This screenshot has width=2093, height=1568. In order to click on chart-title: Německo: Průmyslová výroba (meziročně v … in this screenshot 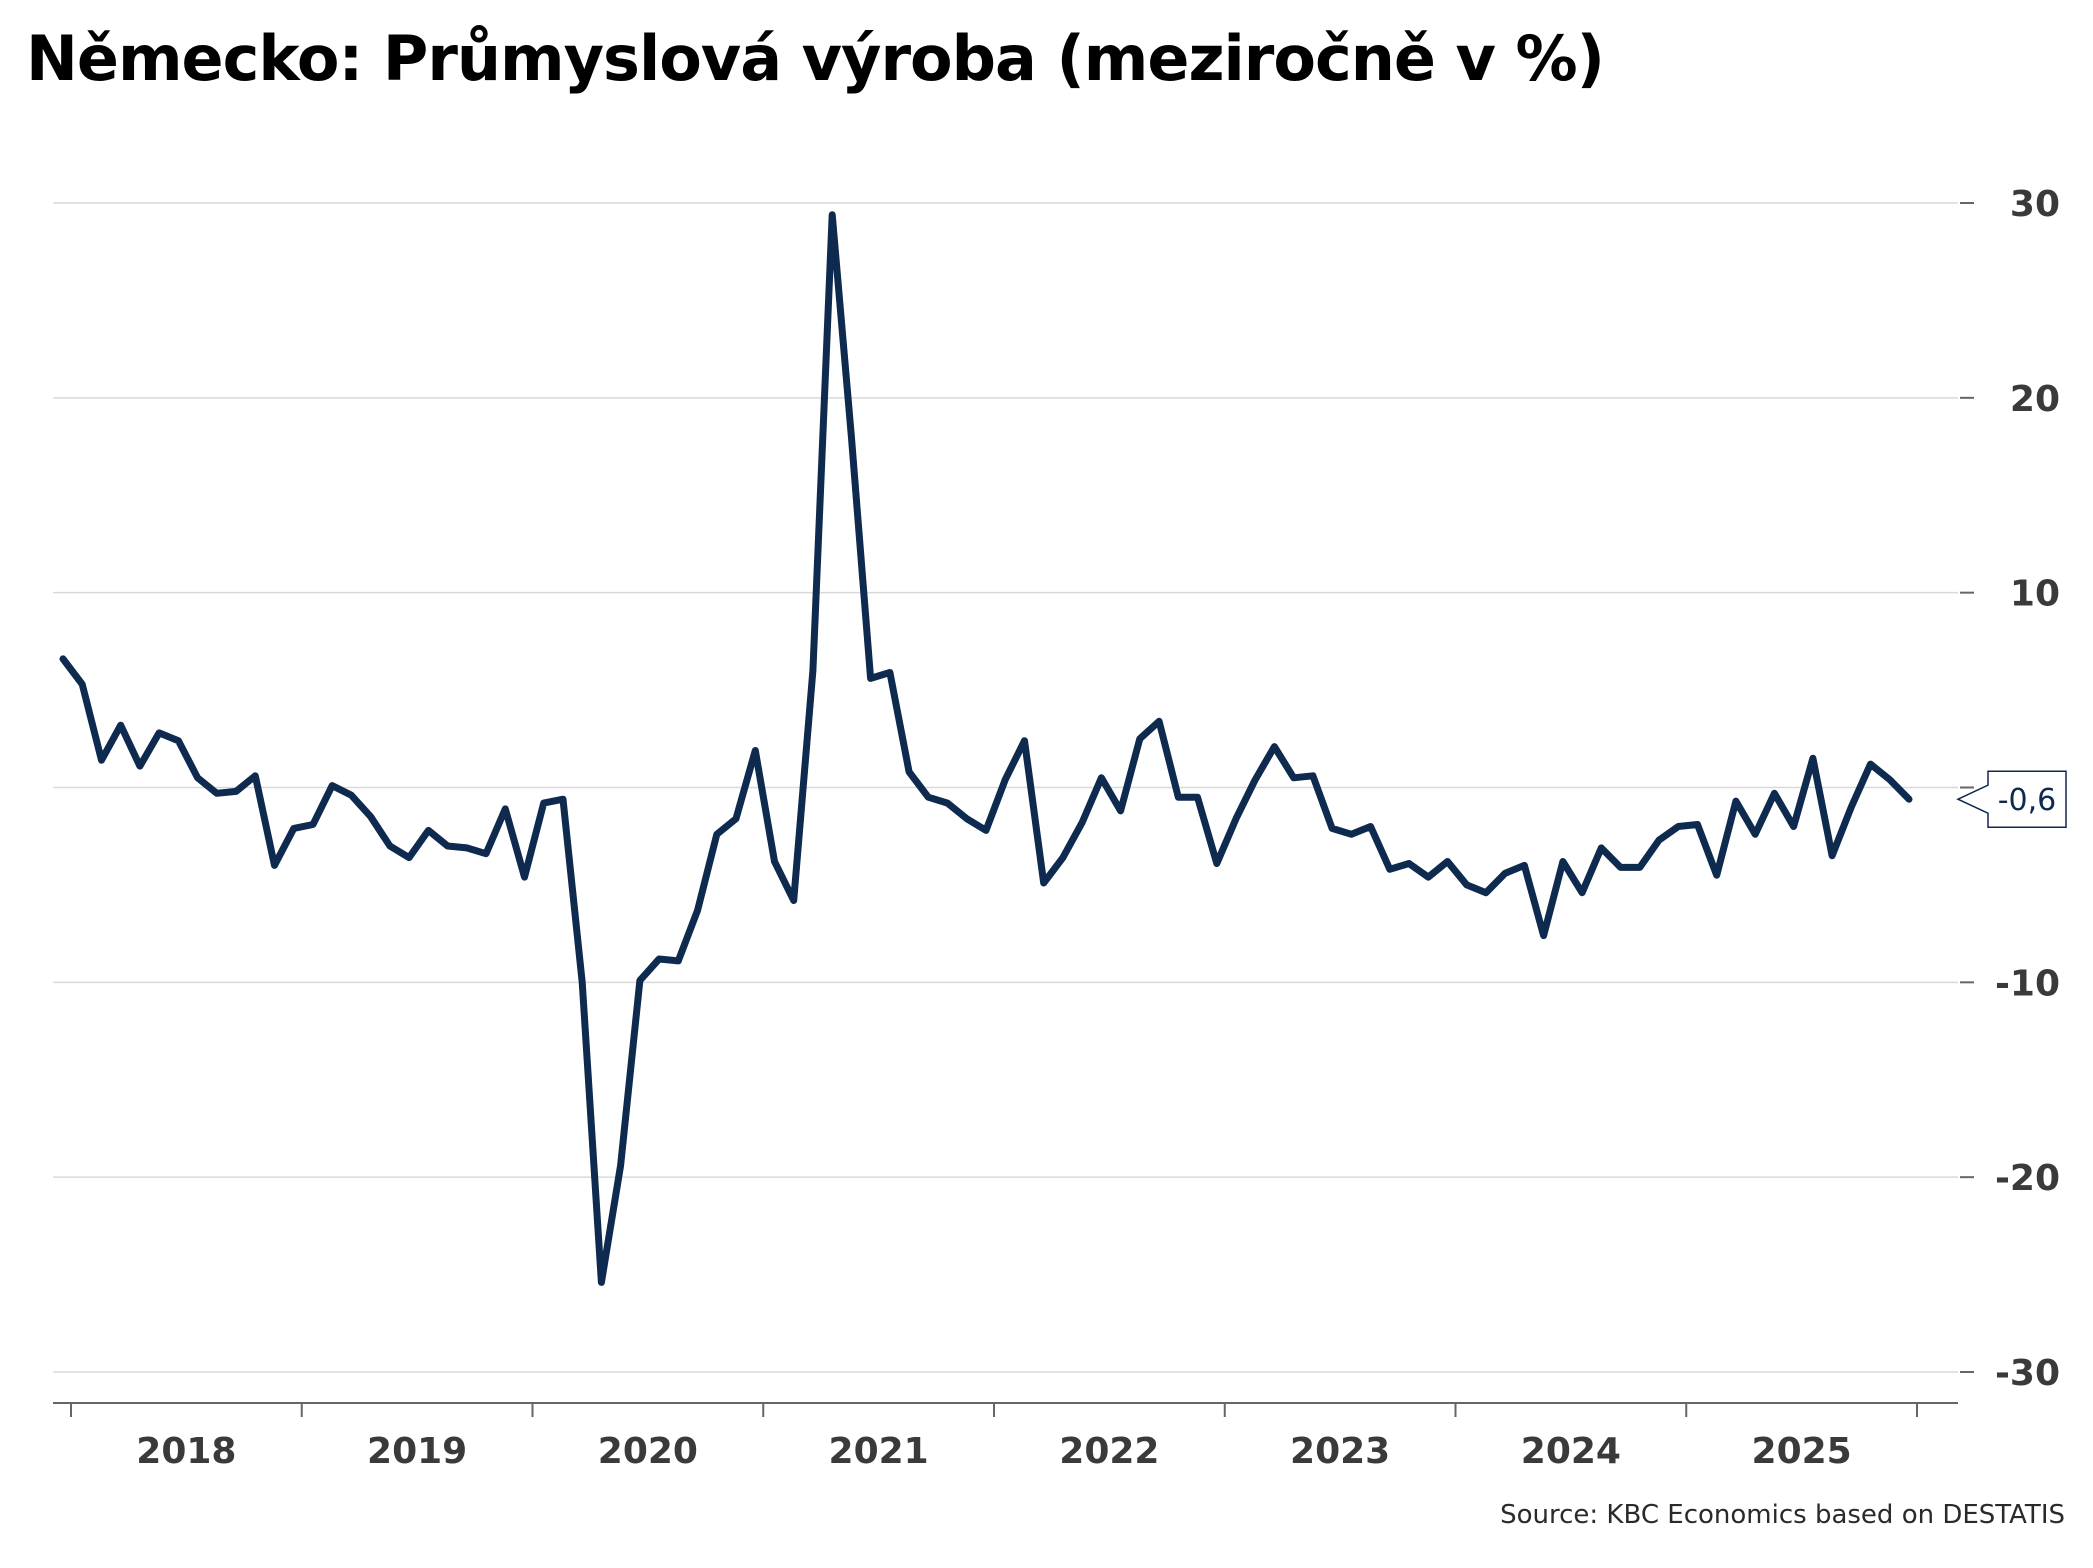, I will do `click(815, 58)`.